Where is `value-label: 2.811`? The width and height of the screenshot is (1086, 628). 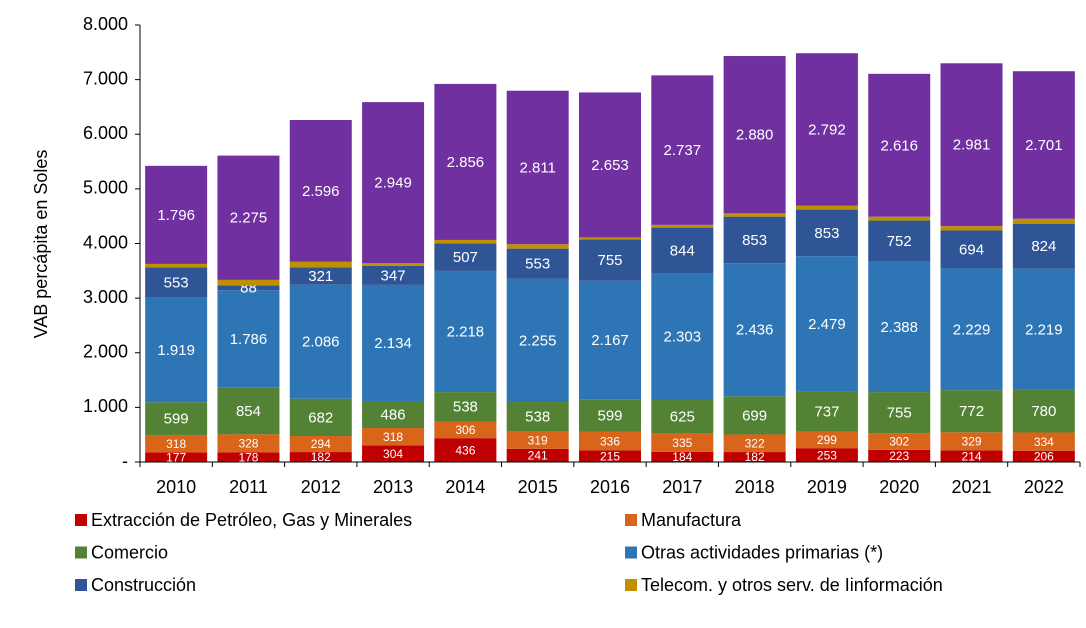
value-label: 2.811 is located at coordinates (537, 167).